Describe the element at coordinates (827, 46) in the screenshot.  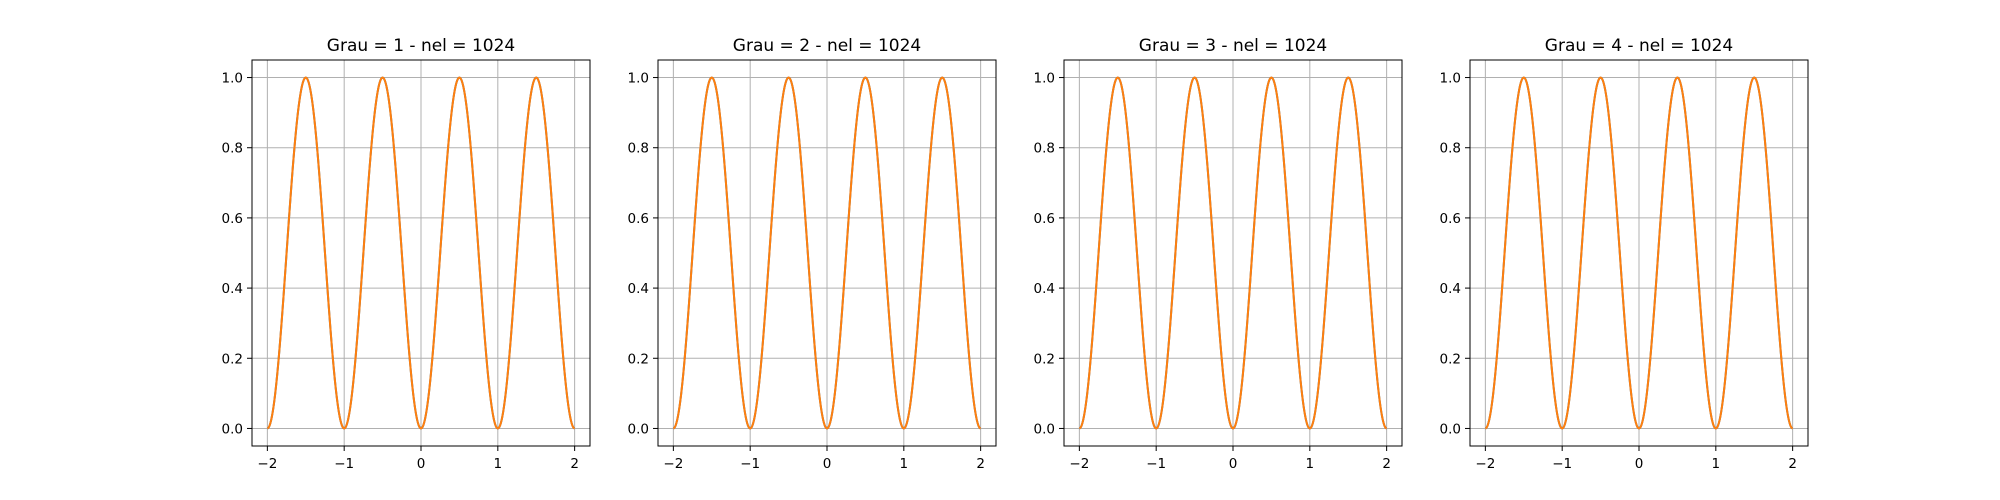
I see `subplot-title: Grau = 2 - nel = 1024` at that location.